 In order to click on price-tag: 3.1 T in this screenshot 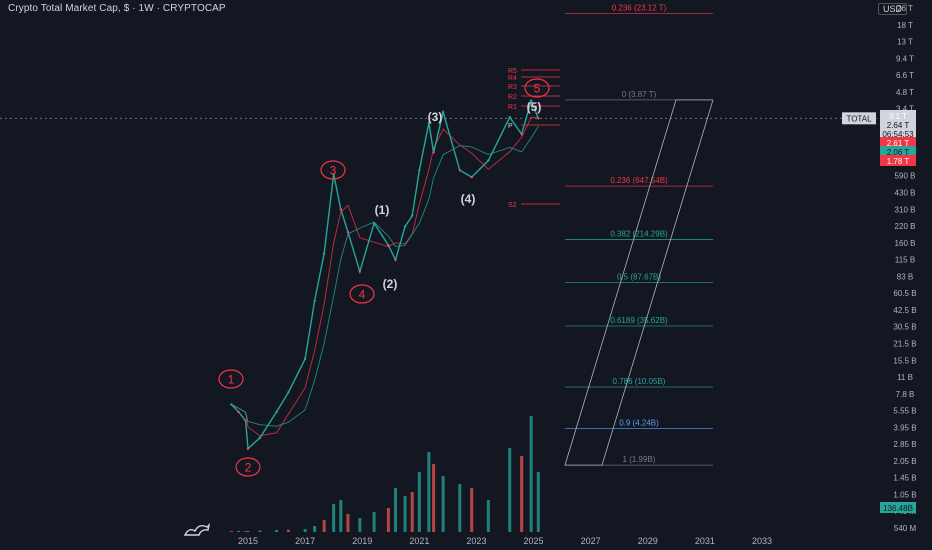, I will do `click(898, 116)`.